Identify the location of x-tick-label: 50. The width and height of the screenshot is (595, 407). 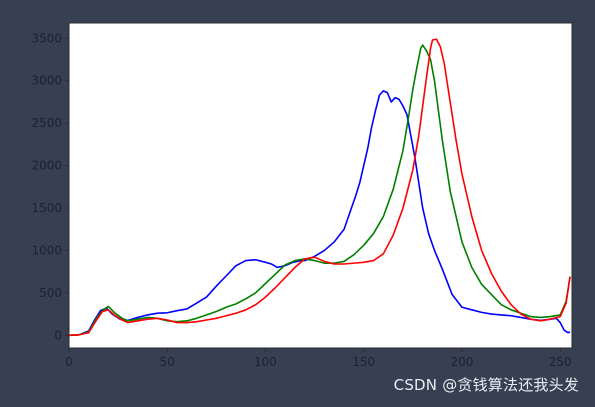
(167, 362).